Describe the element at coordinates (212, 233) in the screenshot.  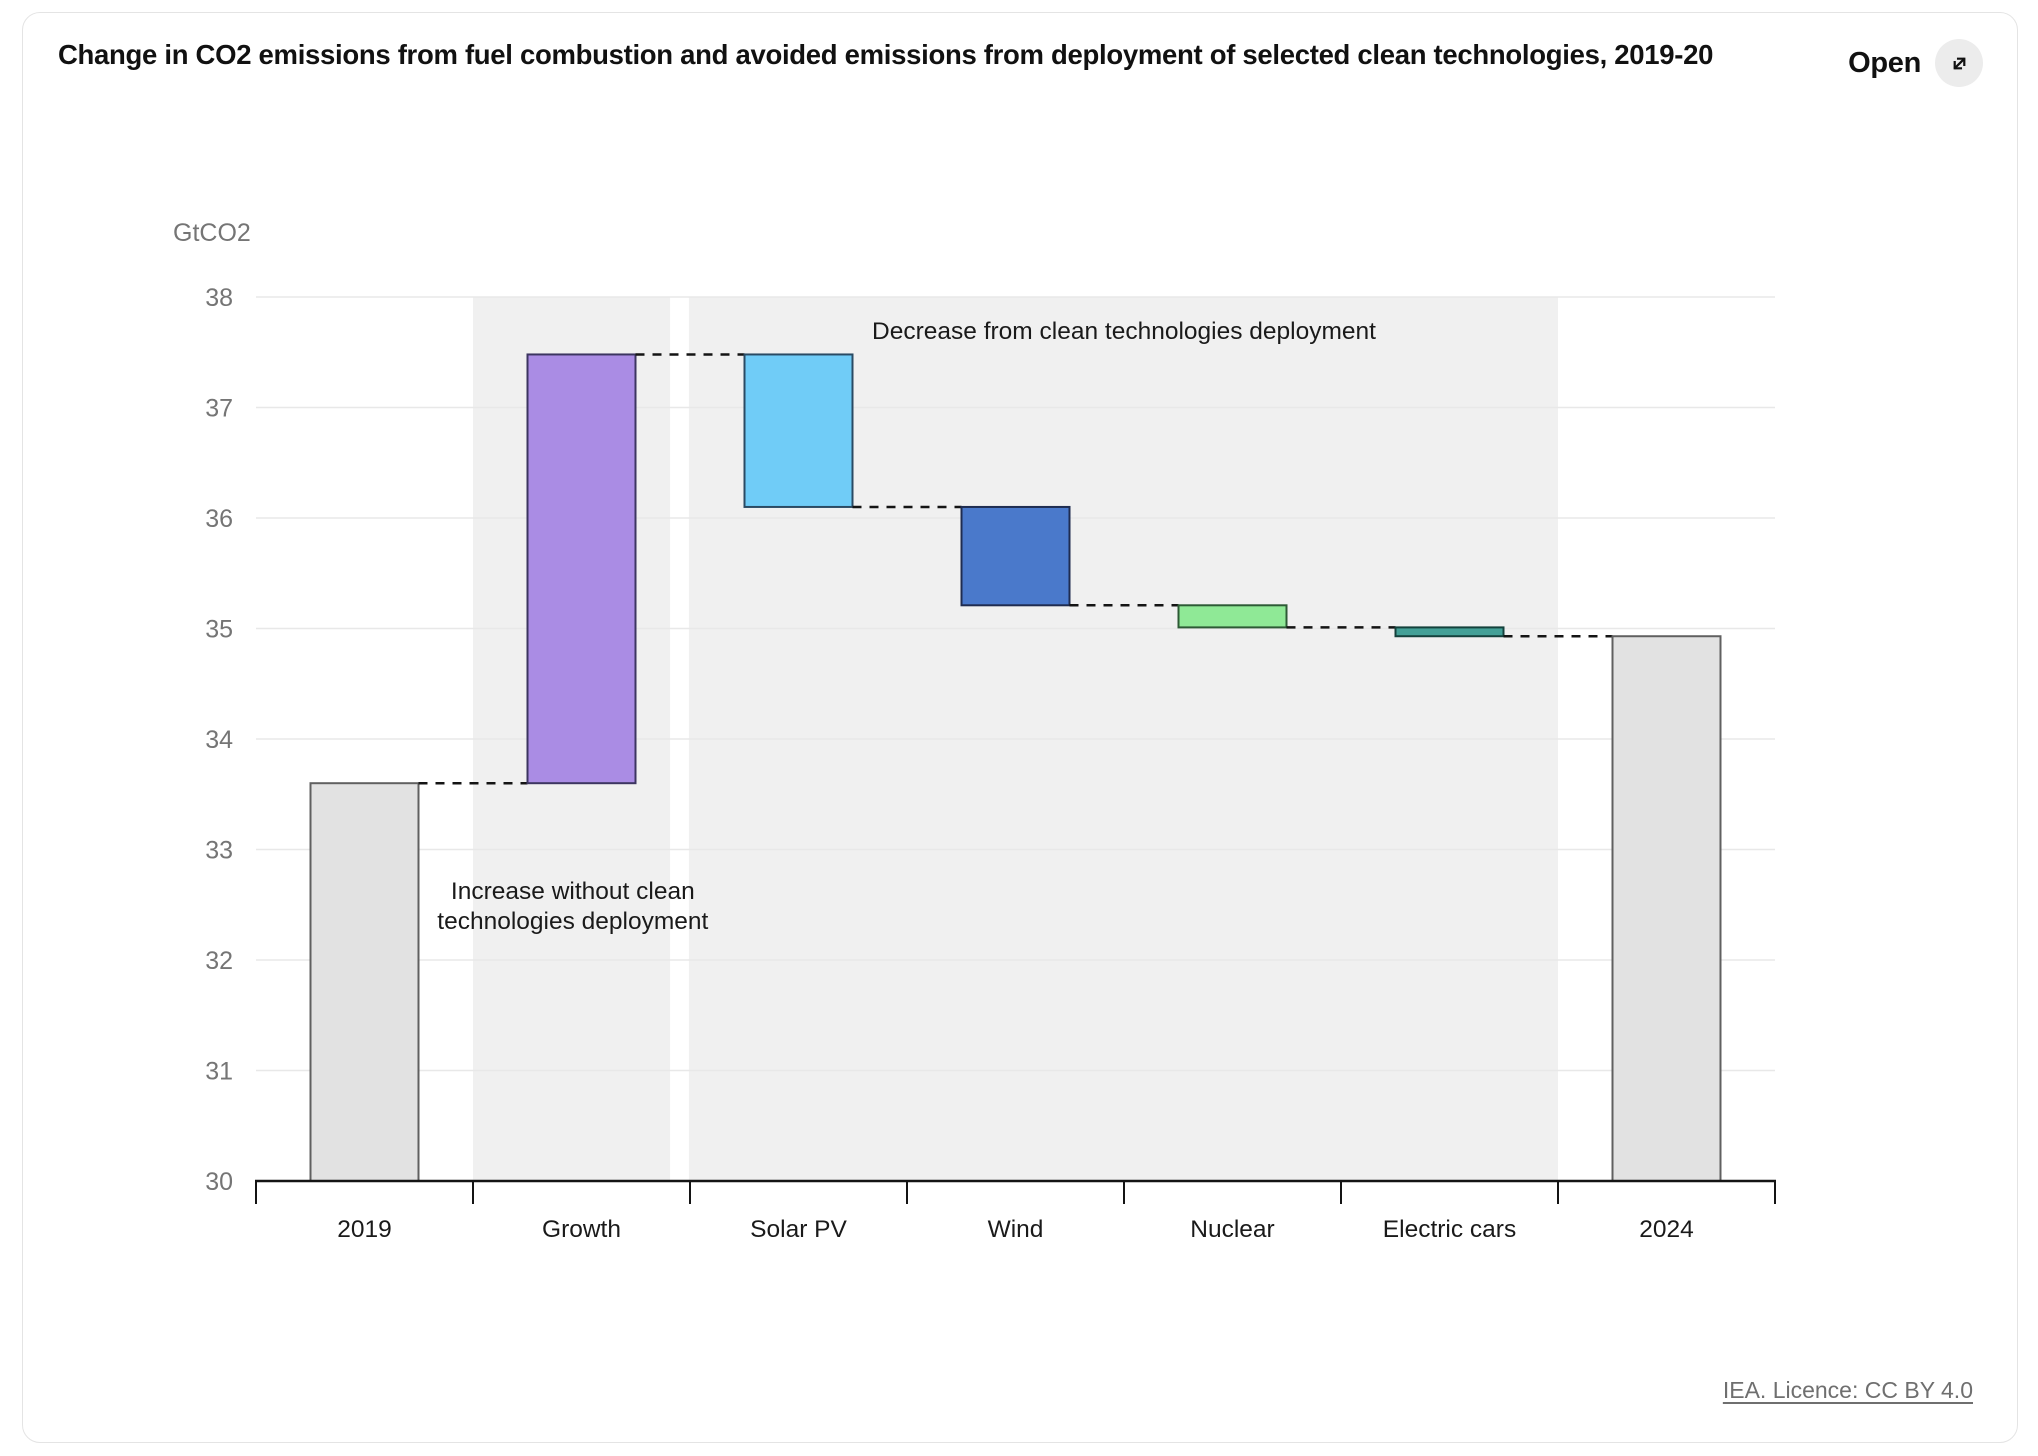
I see `y-axis-unit-label: GtCO2` at that location.